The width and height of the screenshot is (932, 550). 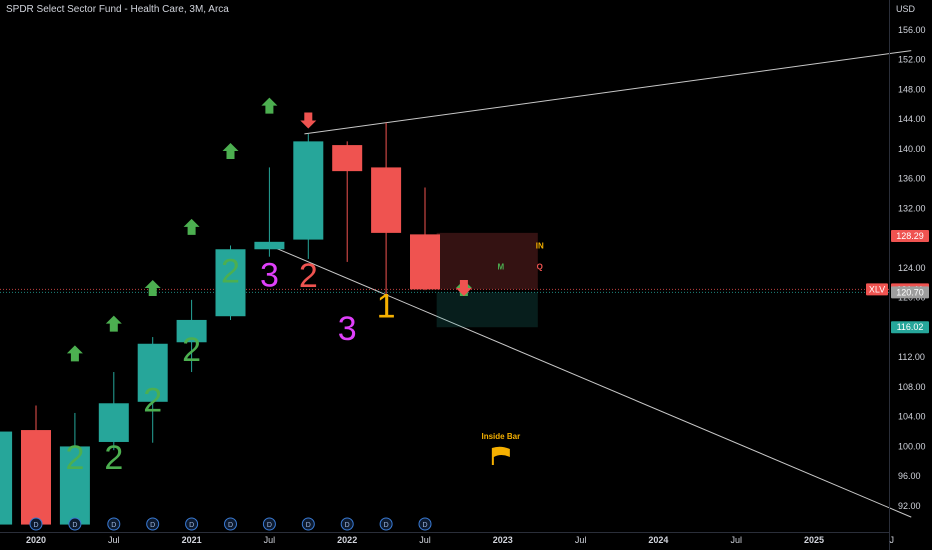 I want to click on time-tick-label: 2023, so click(x=503, y=540).